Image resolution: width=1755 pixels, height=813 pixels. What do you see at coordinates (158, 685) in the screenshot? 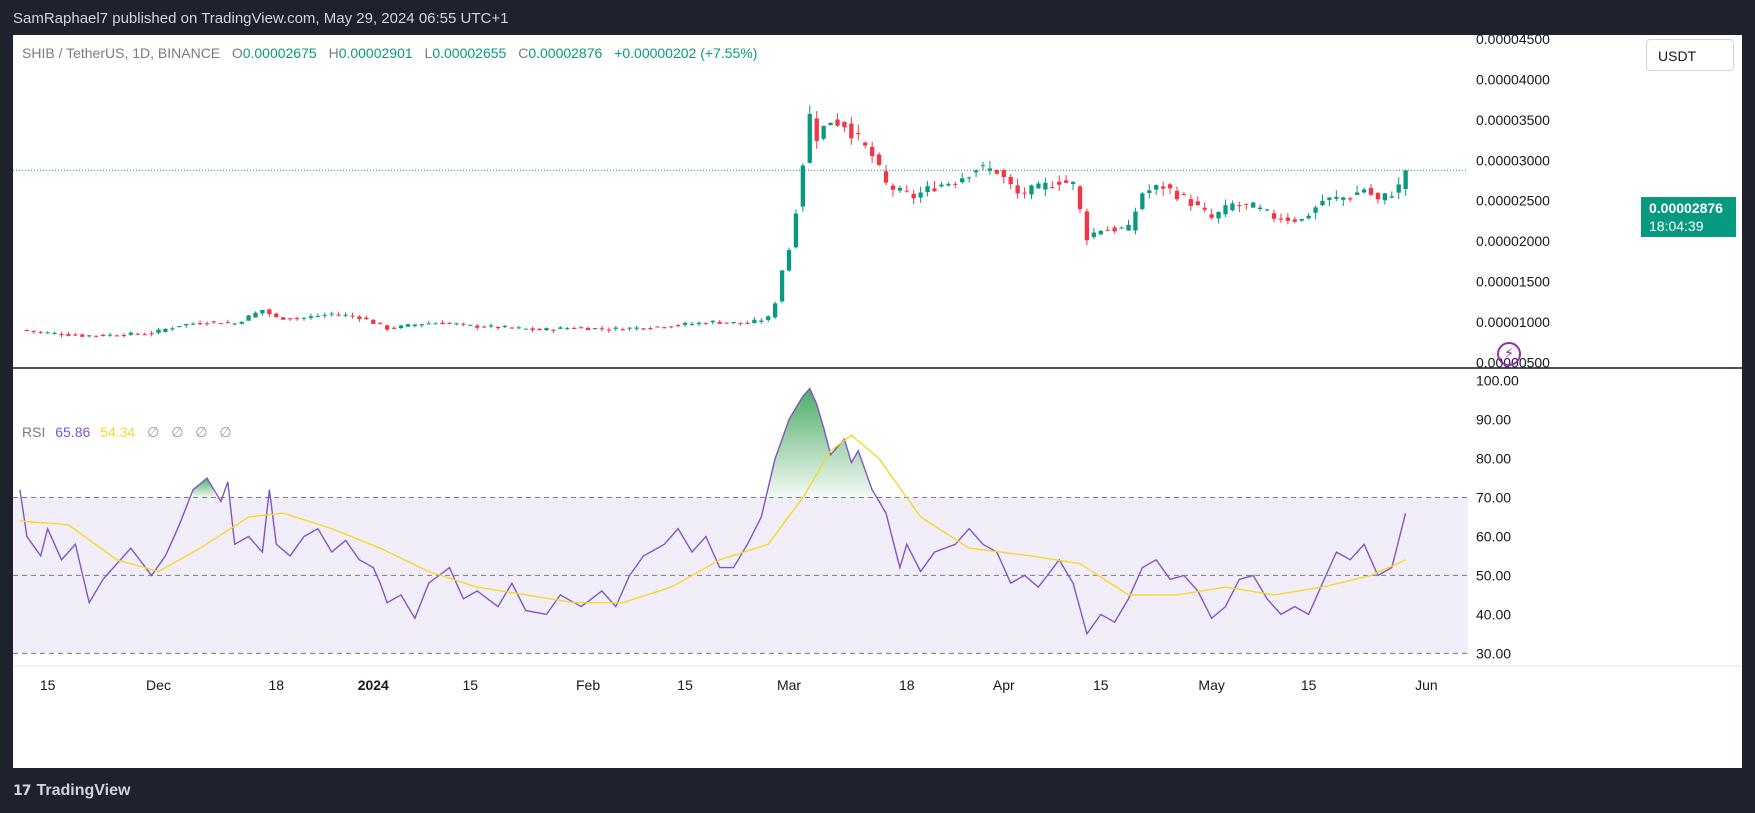
I see `time-tick-label: Dec` at bounding box center [158, 685].